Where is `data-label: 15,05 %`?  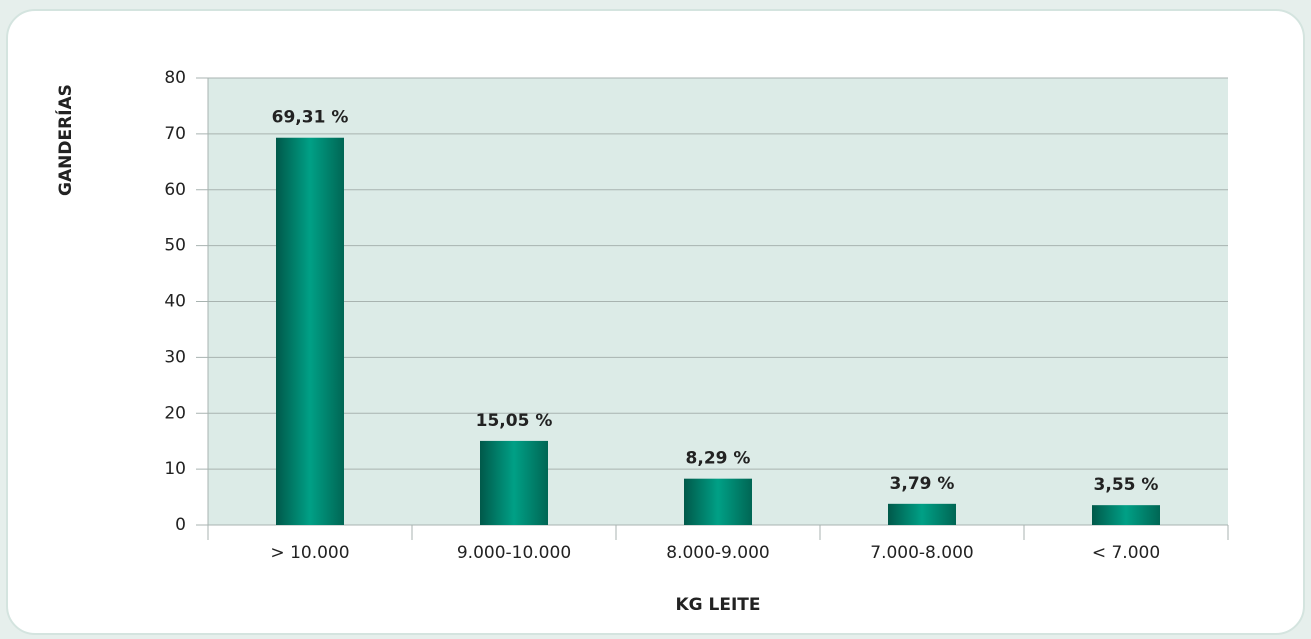 data-label: 15,05 % is located at coordinates (514, 421).